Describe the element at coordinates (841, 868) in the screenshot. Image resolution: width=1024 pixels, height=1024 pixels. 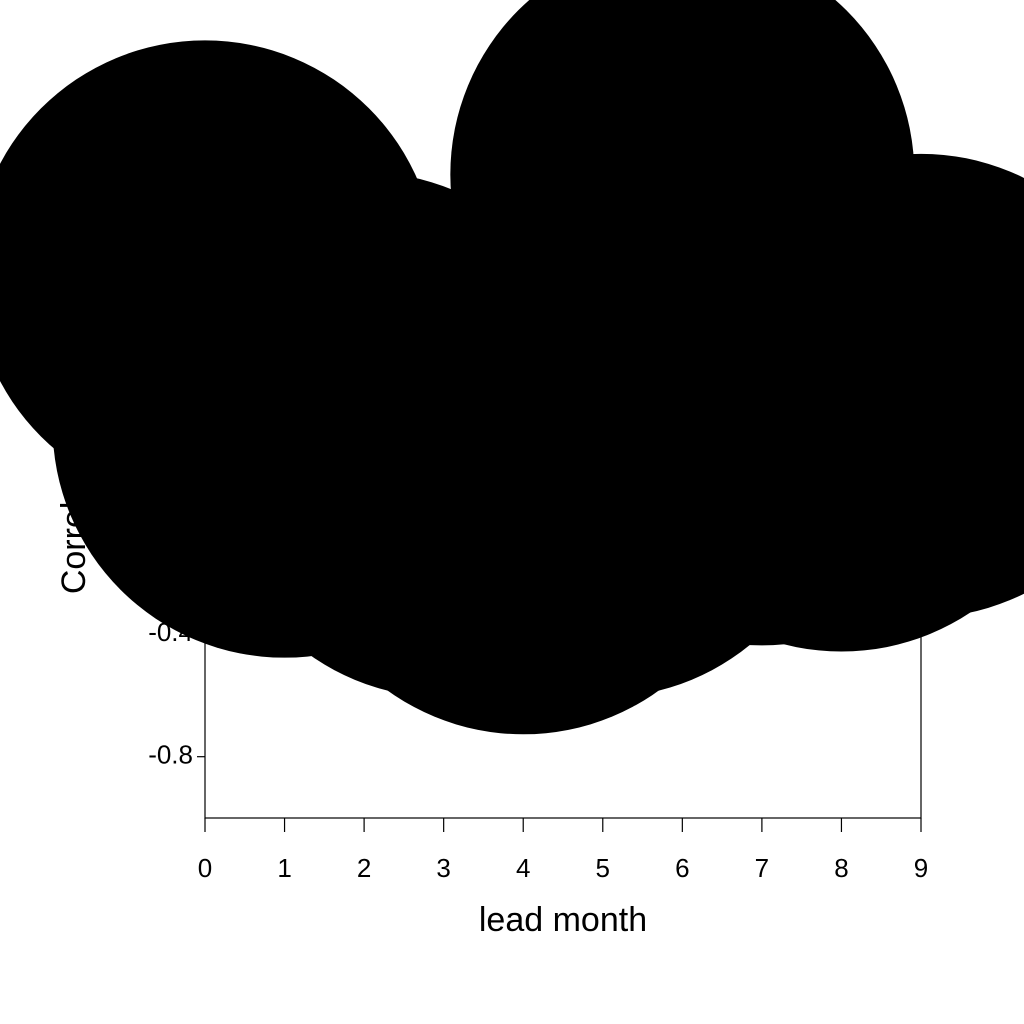
I see `x-tick-label: 8` at that location.